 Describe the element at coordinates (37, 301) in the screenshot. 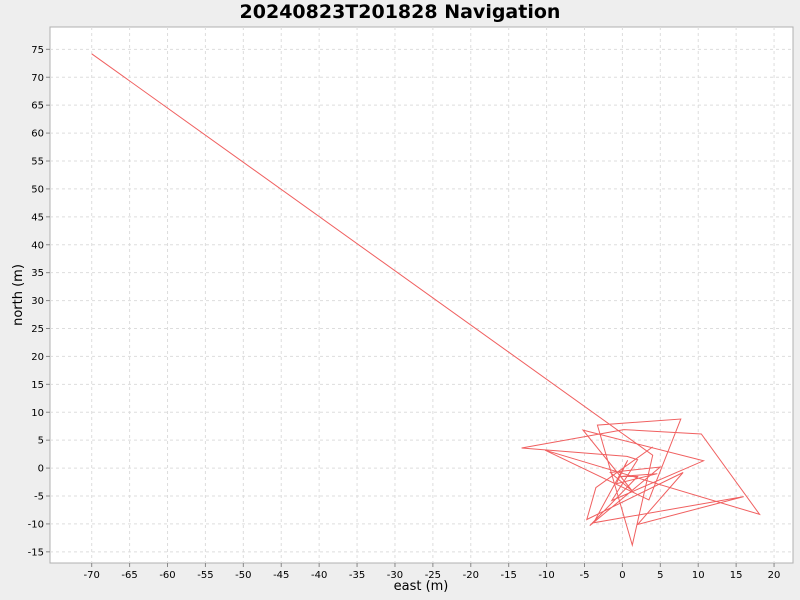

I see `y-tick-label: 30` at that location.